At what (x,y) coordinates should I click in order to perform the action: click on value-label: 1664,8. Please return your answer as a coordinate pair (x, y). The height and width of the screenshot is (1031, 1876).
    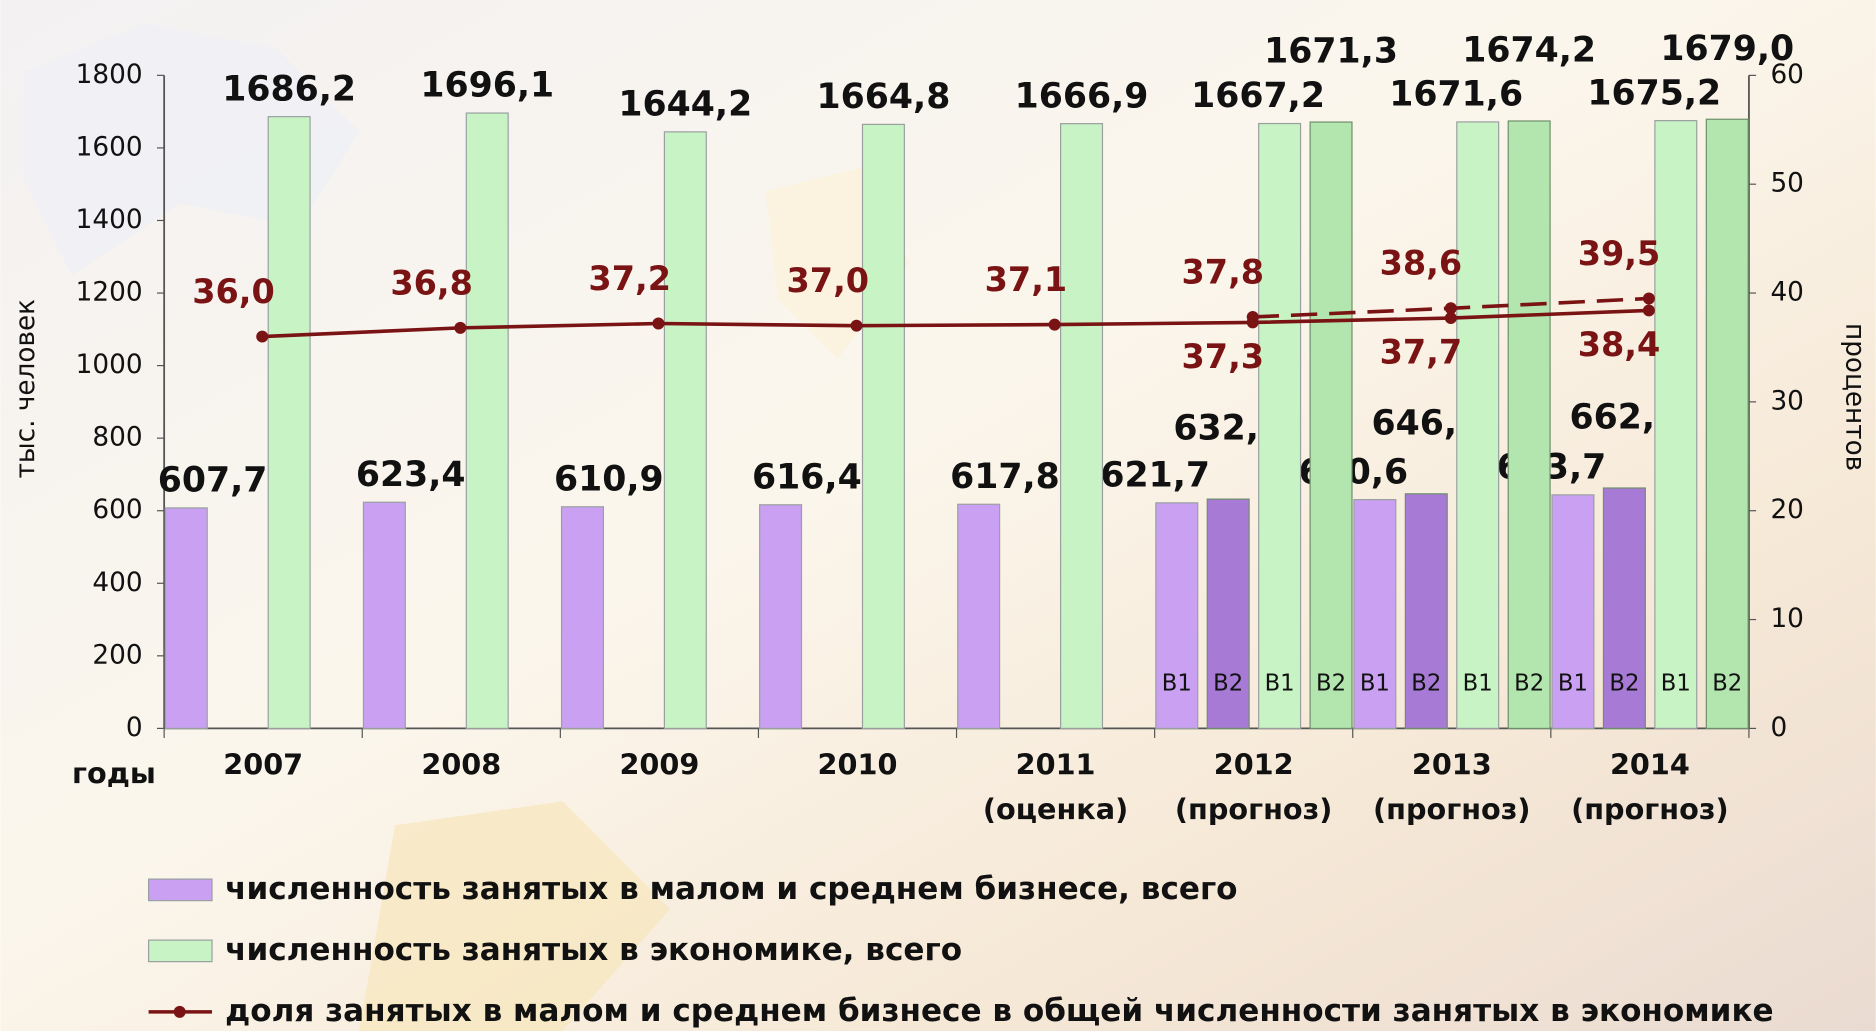
    Looking at the image, I should click on (884, 97).